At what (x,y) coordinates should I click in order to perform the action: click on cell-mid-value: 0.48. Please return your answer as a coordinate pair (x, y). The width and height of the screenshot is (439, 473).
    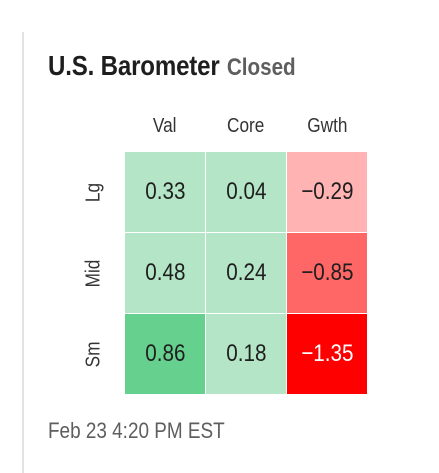
    Looking at the image, I should click on (165, 273).